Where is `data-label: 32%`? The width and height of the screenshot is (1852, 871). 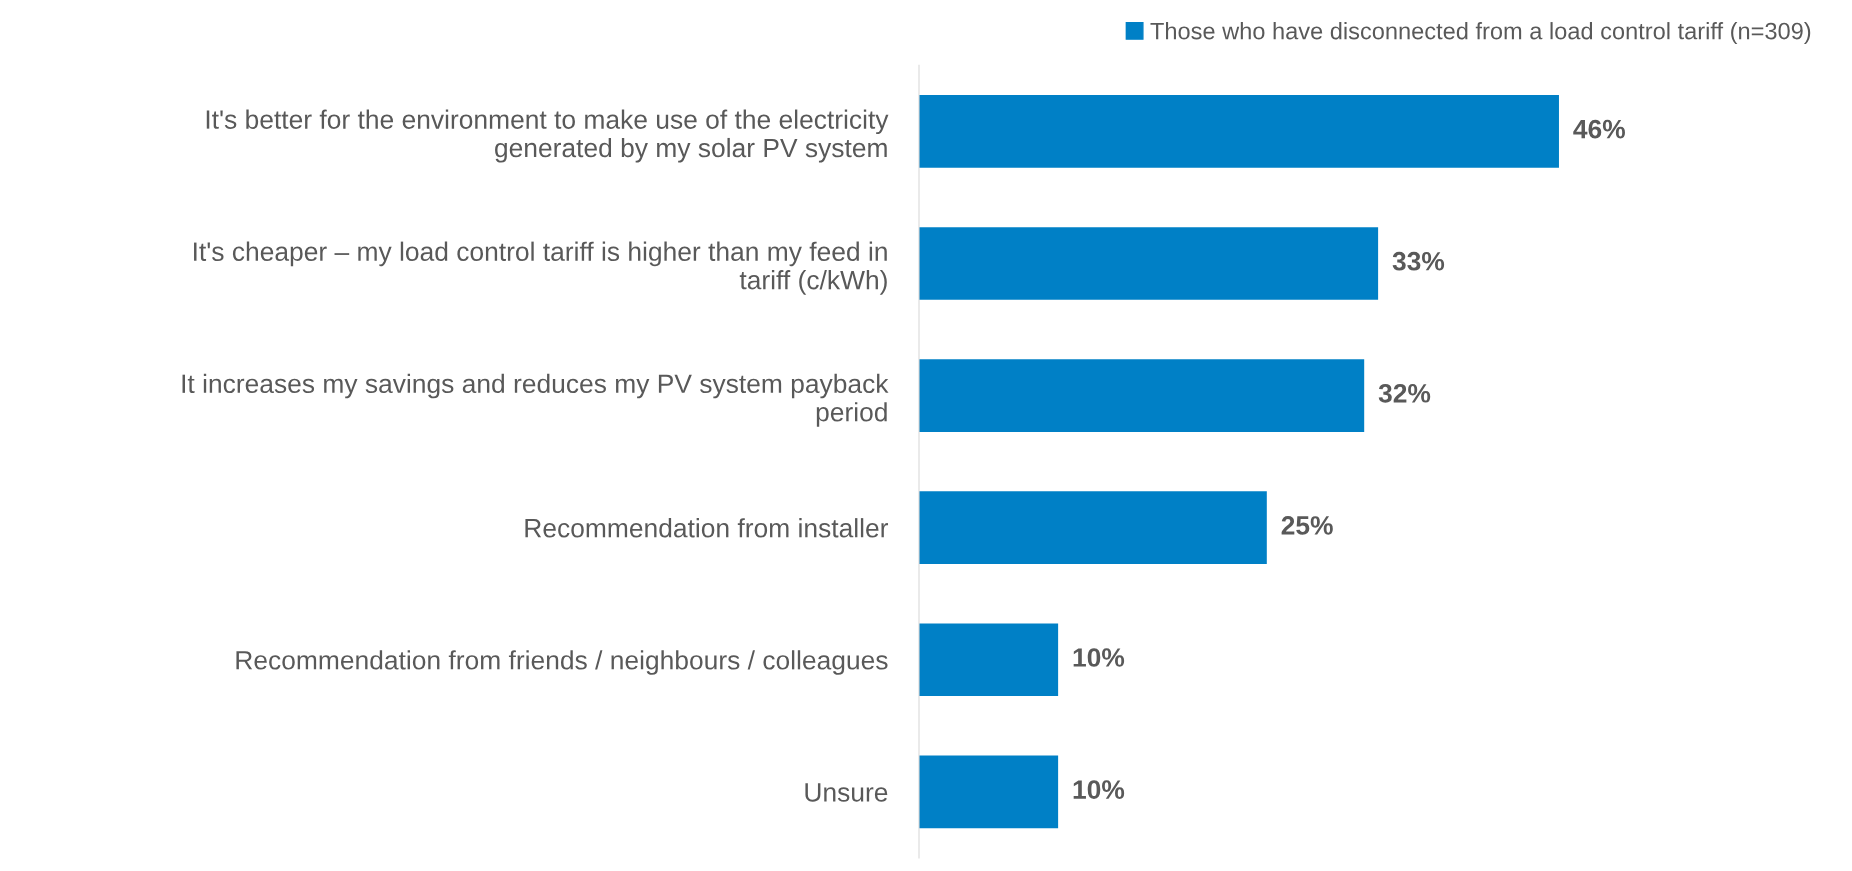 data-label: 32% is located at coordinates (1404, 393).